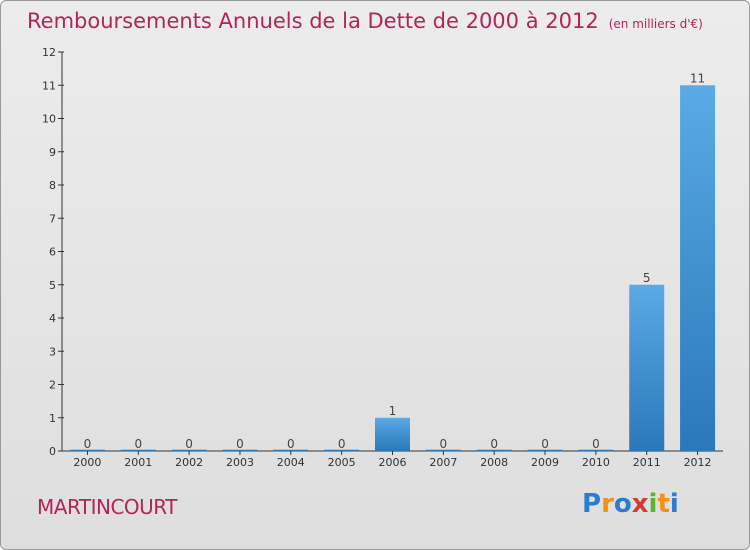 Image resolution: width=750 pixels, height=550 pixels. I want to click on y-tick-label: 1, so click(52, 418).